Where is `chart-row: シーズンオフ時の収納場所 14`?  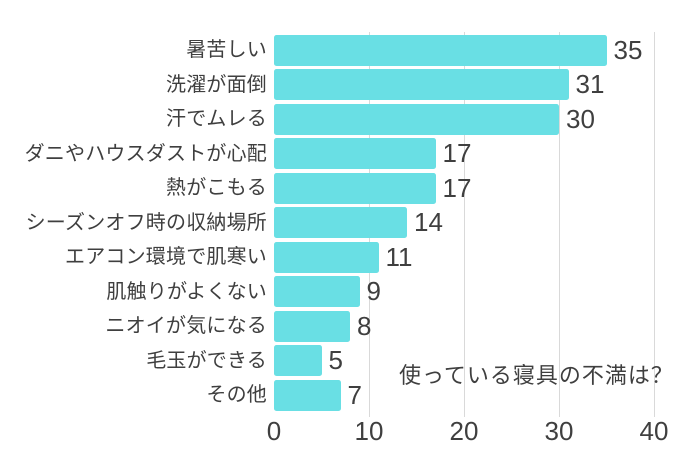 chart-row: シーズンオフ時の収納場所 14 is located at coordinates (350, 223).